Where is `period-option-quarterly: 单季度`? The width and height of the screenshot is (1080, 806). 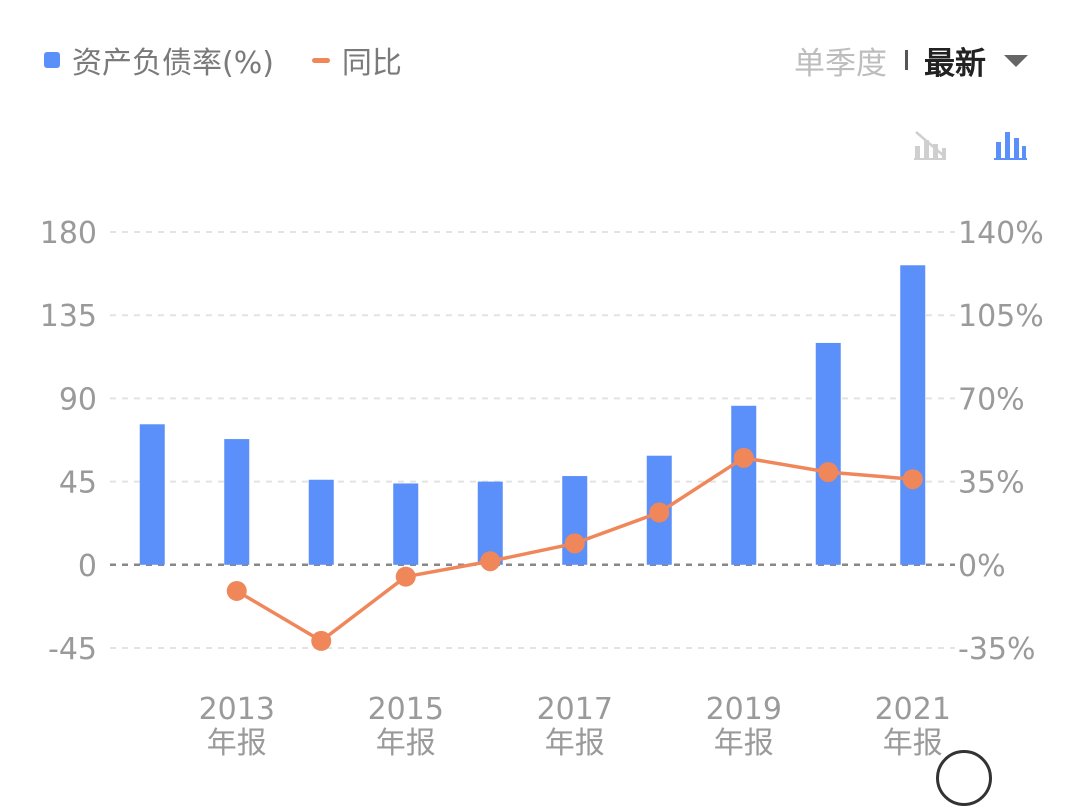
period-option-quarterly: 单季度 is located at coordinates (840, 63).